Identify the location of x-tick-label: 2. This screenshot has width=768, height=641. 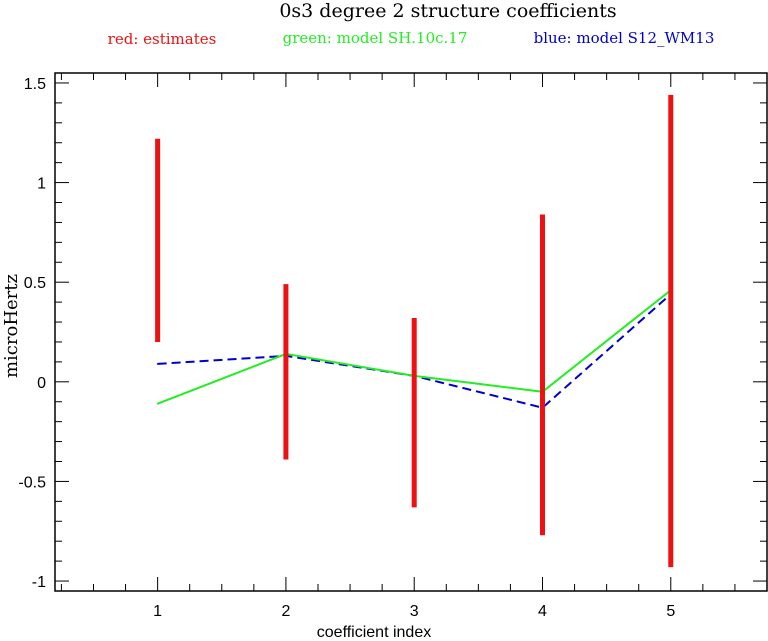
(285, 611).